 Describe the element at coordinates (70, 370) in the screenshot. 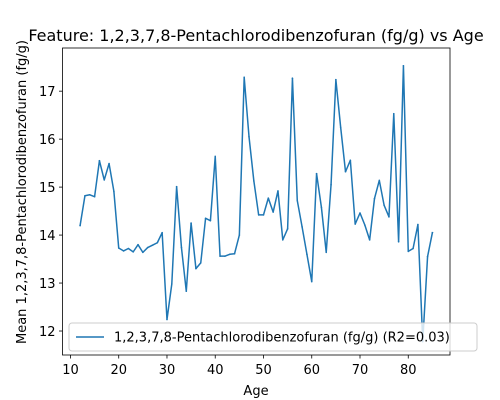

I see `x-tick-label: 10` at that location.